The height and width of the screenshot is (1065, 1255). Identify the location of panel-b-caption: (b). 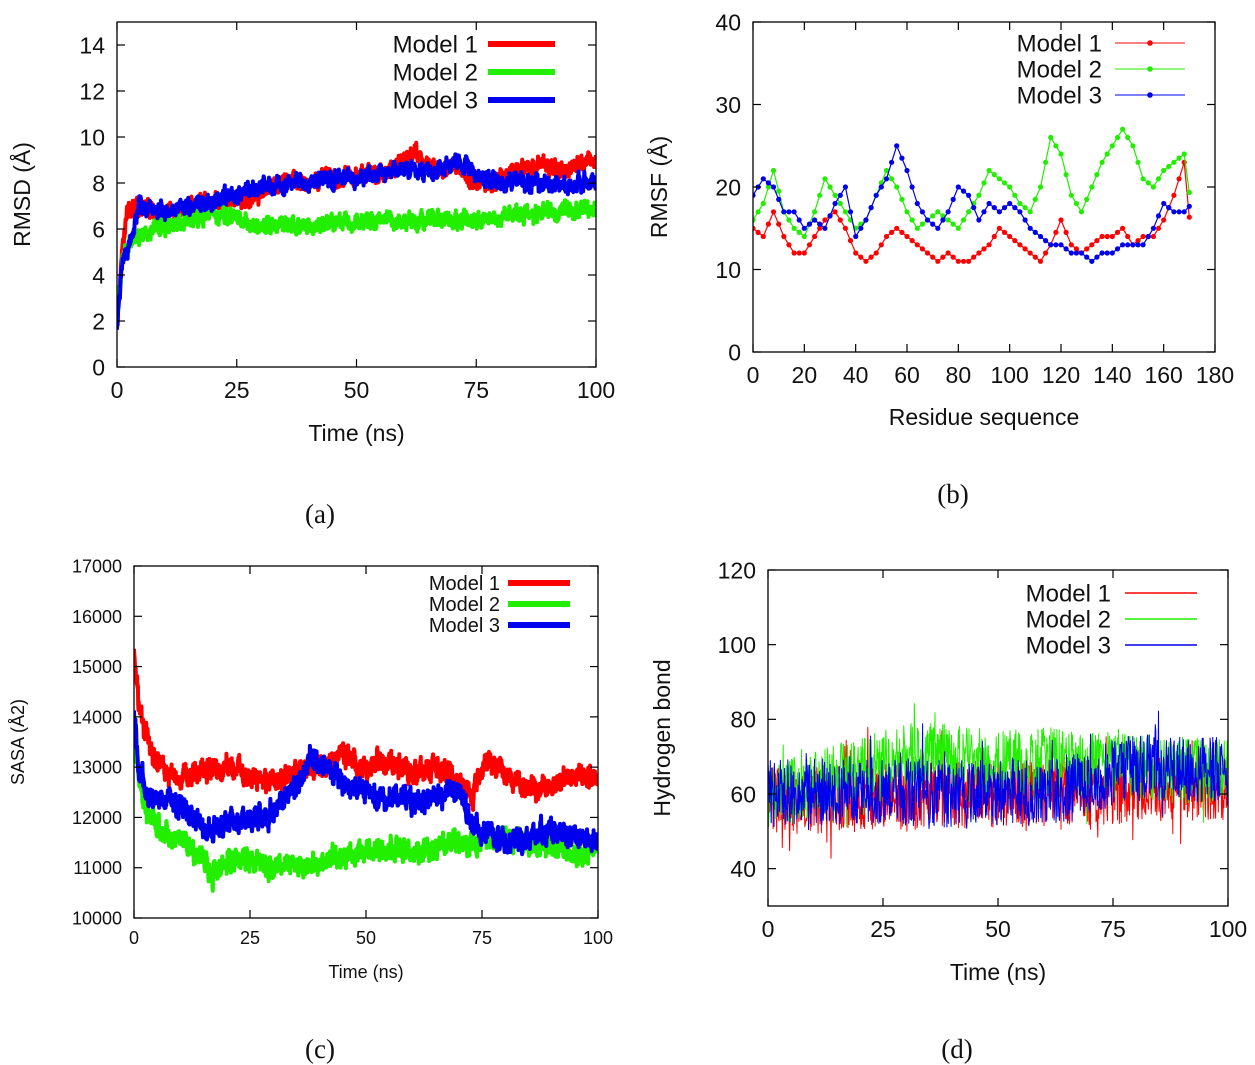
(952, 494).